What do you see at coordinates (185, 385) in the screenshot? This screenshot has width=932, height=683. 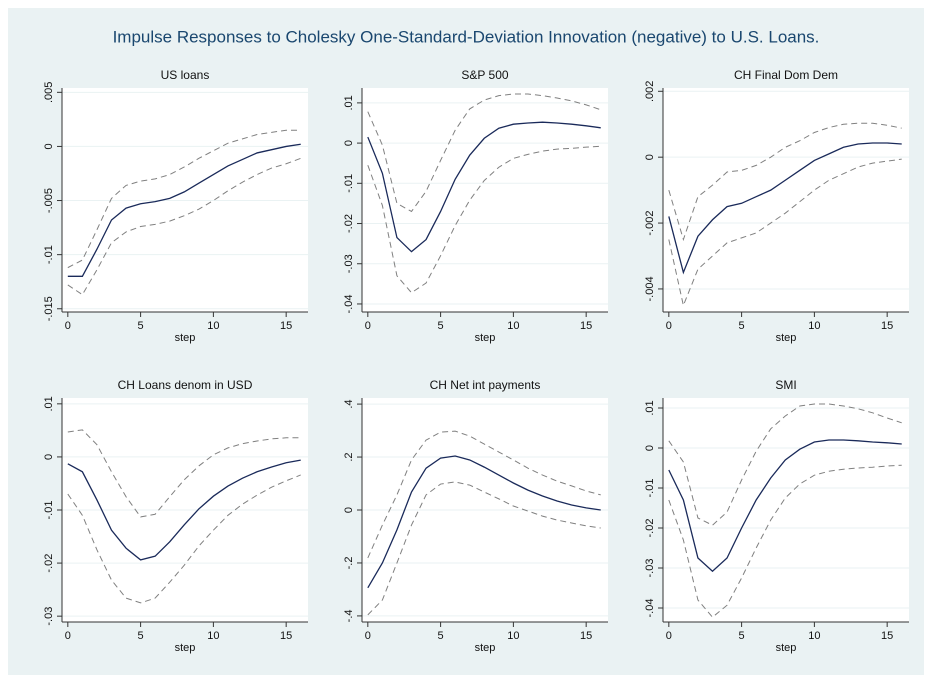 I see `chart-title: CH Loans denom in USD` at bounding box center [185, 385].